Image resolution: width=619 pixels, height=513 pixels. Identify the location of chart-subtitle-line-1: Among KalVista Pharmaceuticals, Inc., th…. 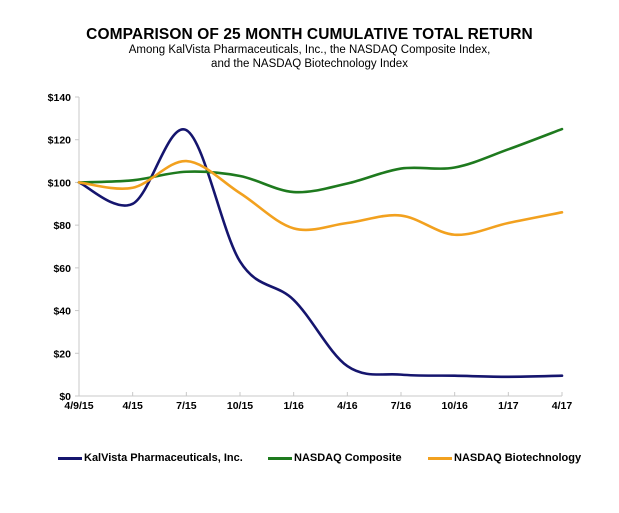
(309, 50).